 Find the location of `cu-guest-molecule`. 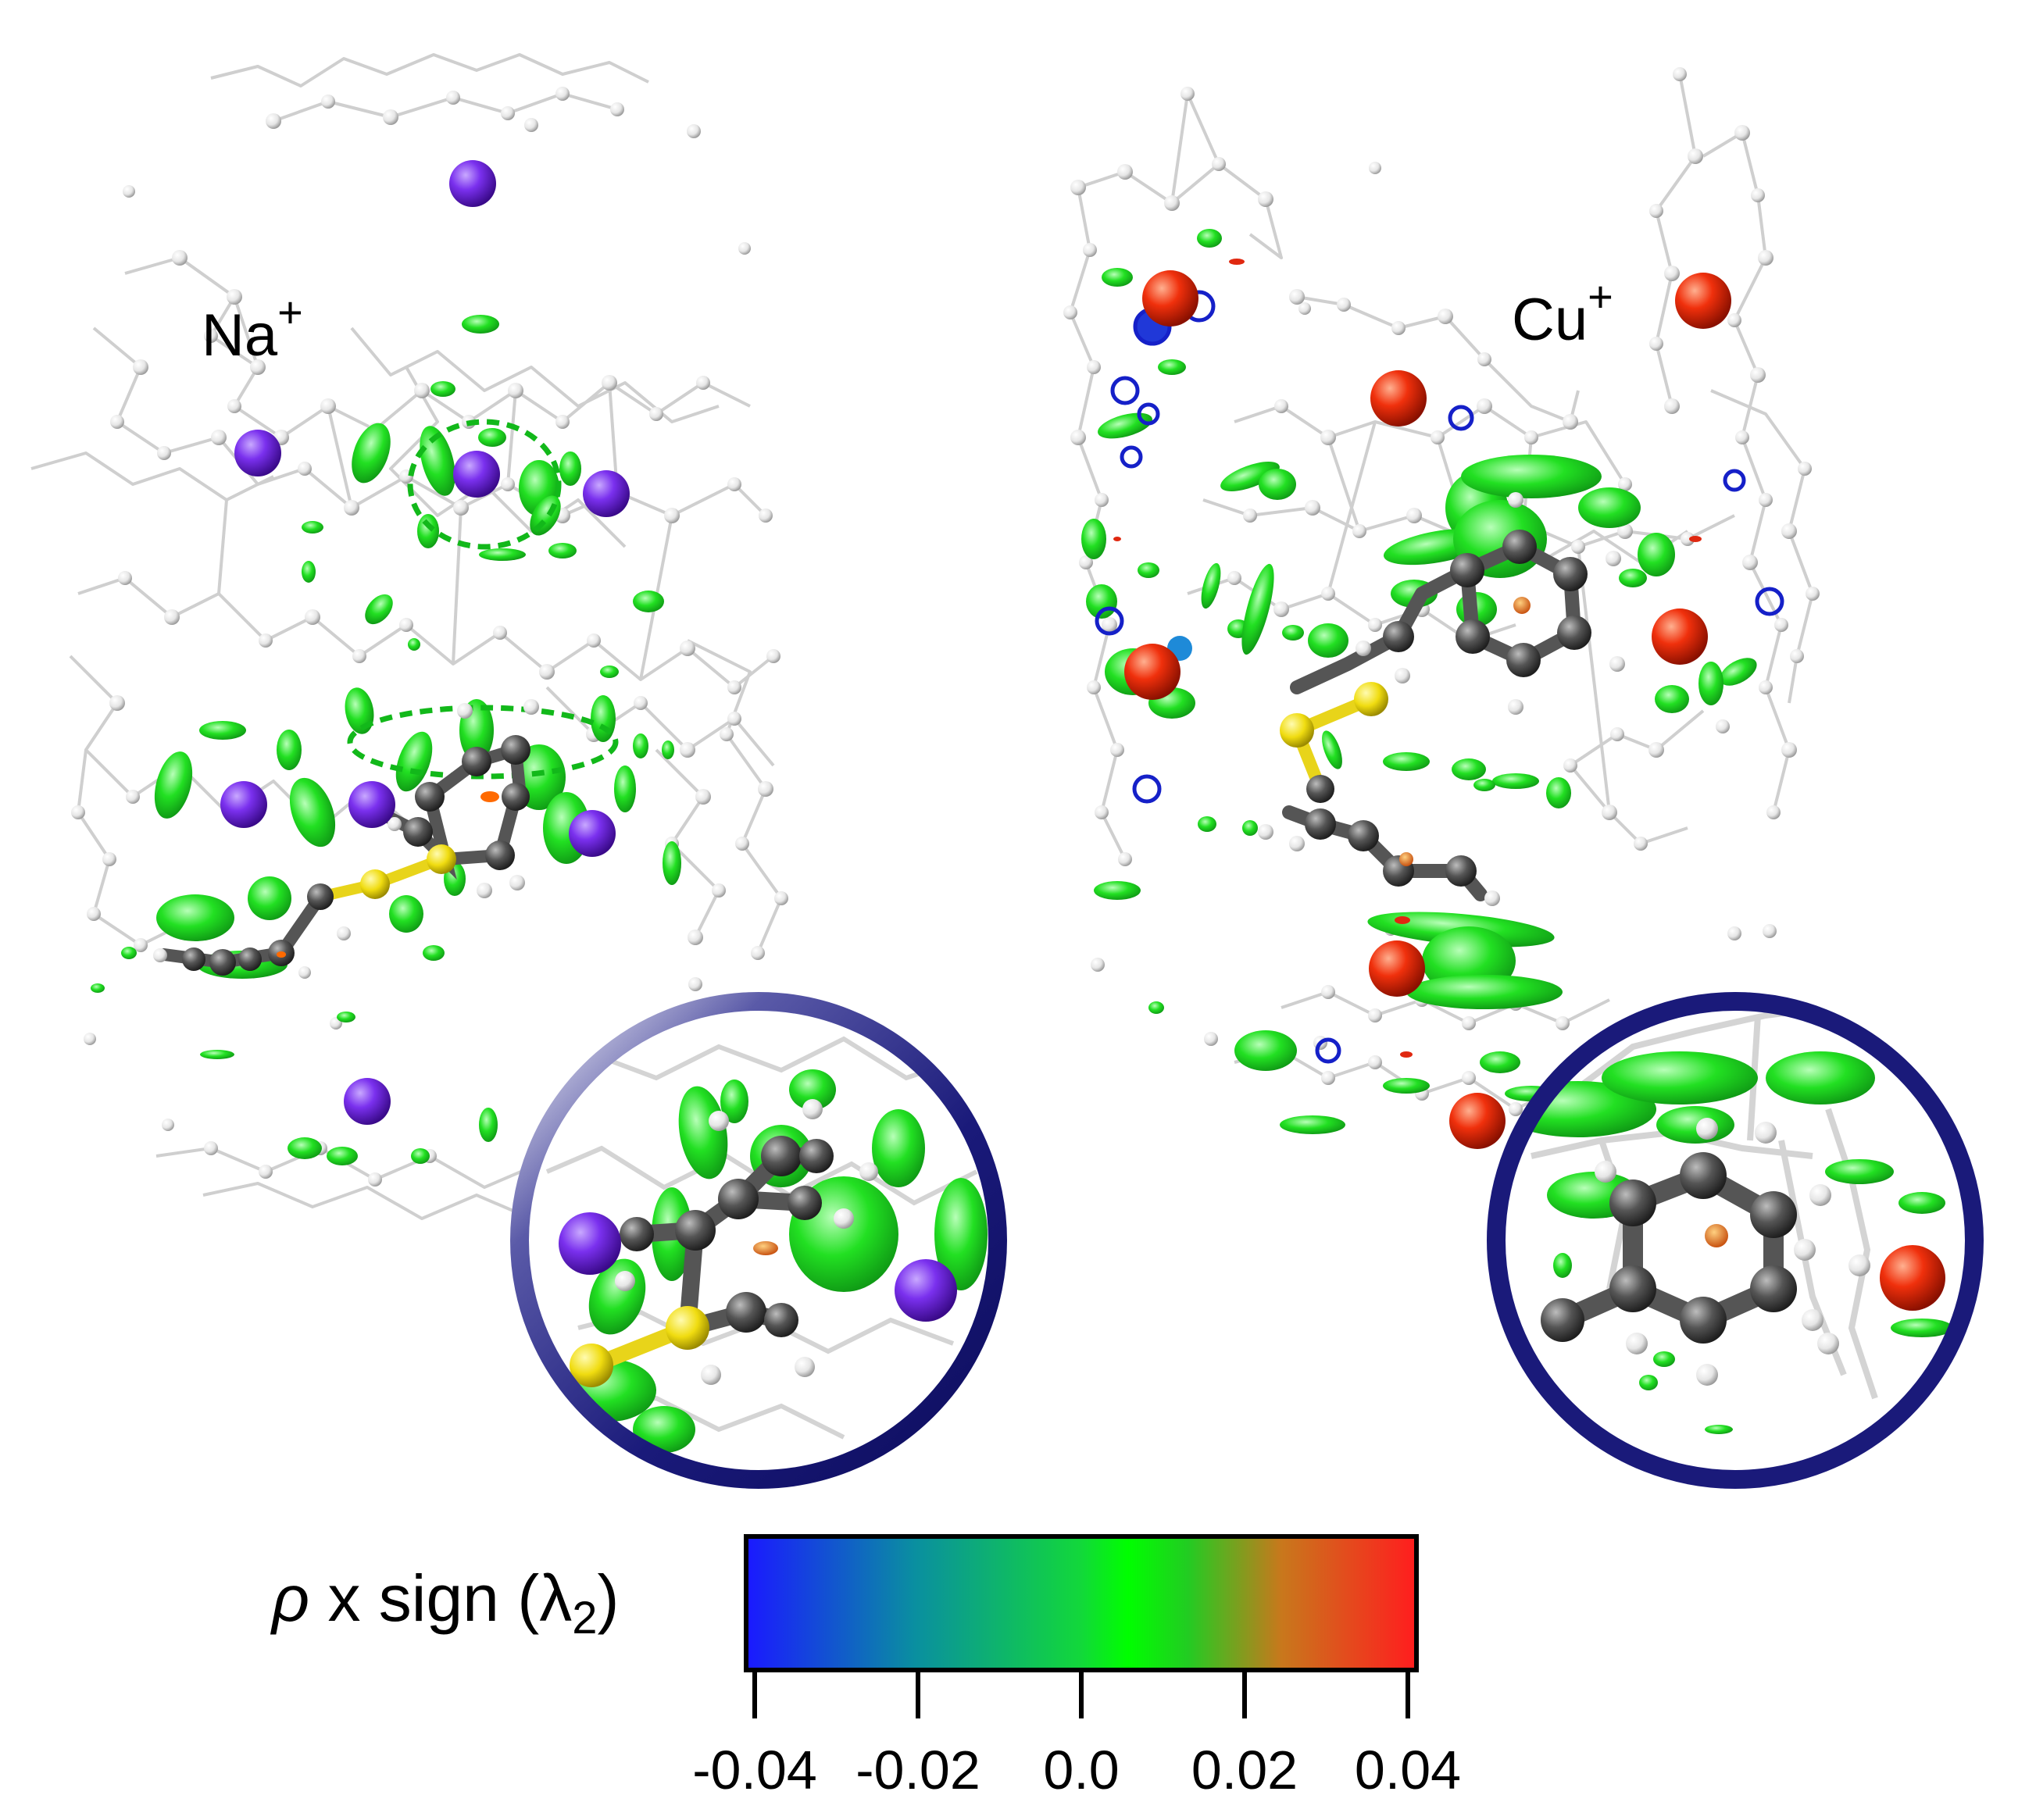

cu-guest-molecule is located at coordinates (1441, 699).